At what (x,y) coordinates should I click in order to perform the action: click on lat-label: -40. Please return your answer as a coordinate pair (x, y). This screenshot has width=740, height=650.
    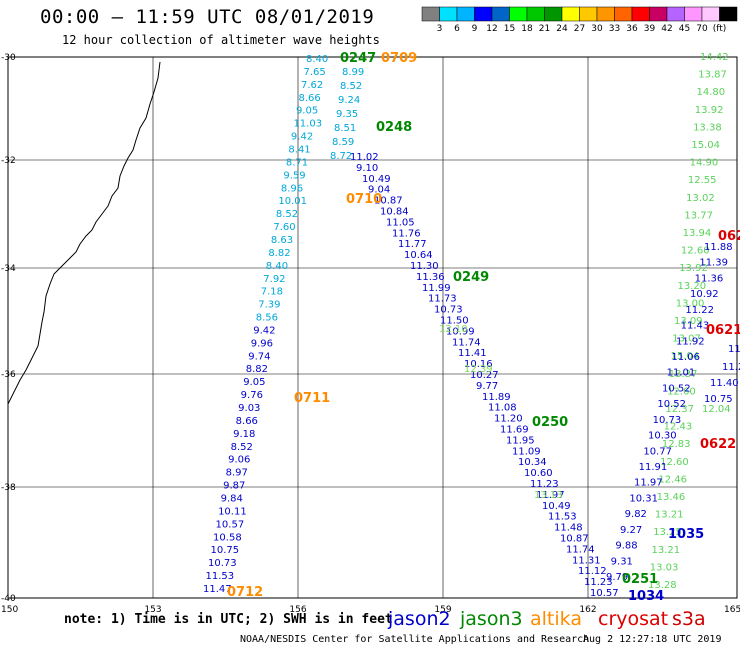
    Looking at the image, I should click on (8, 599).